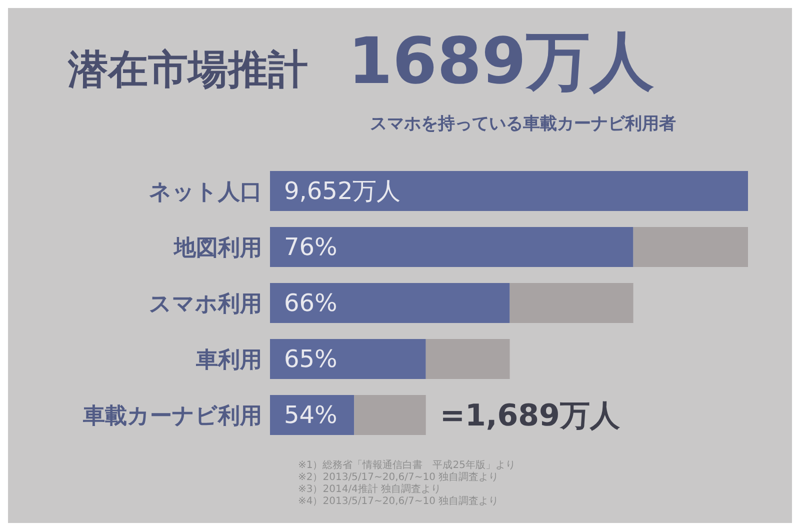 This screenshot has height=531, width=800. I want to click on text: ※4）2013/5/17~20,6/7~10 独自調査より, so click(399, 502).